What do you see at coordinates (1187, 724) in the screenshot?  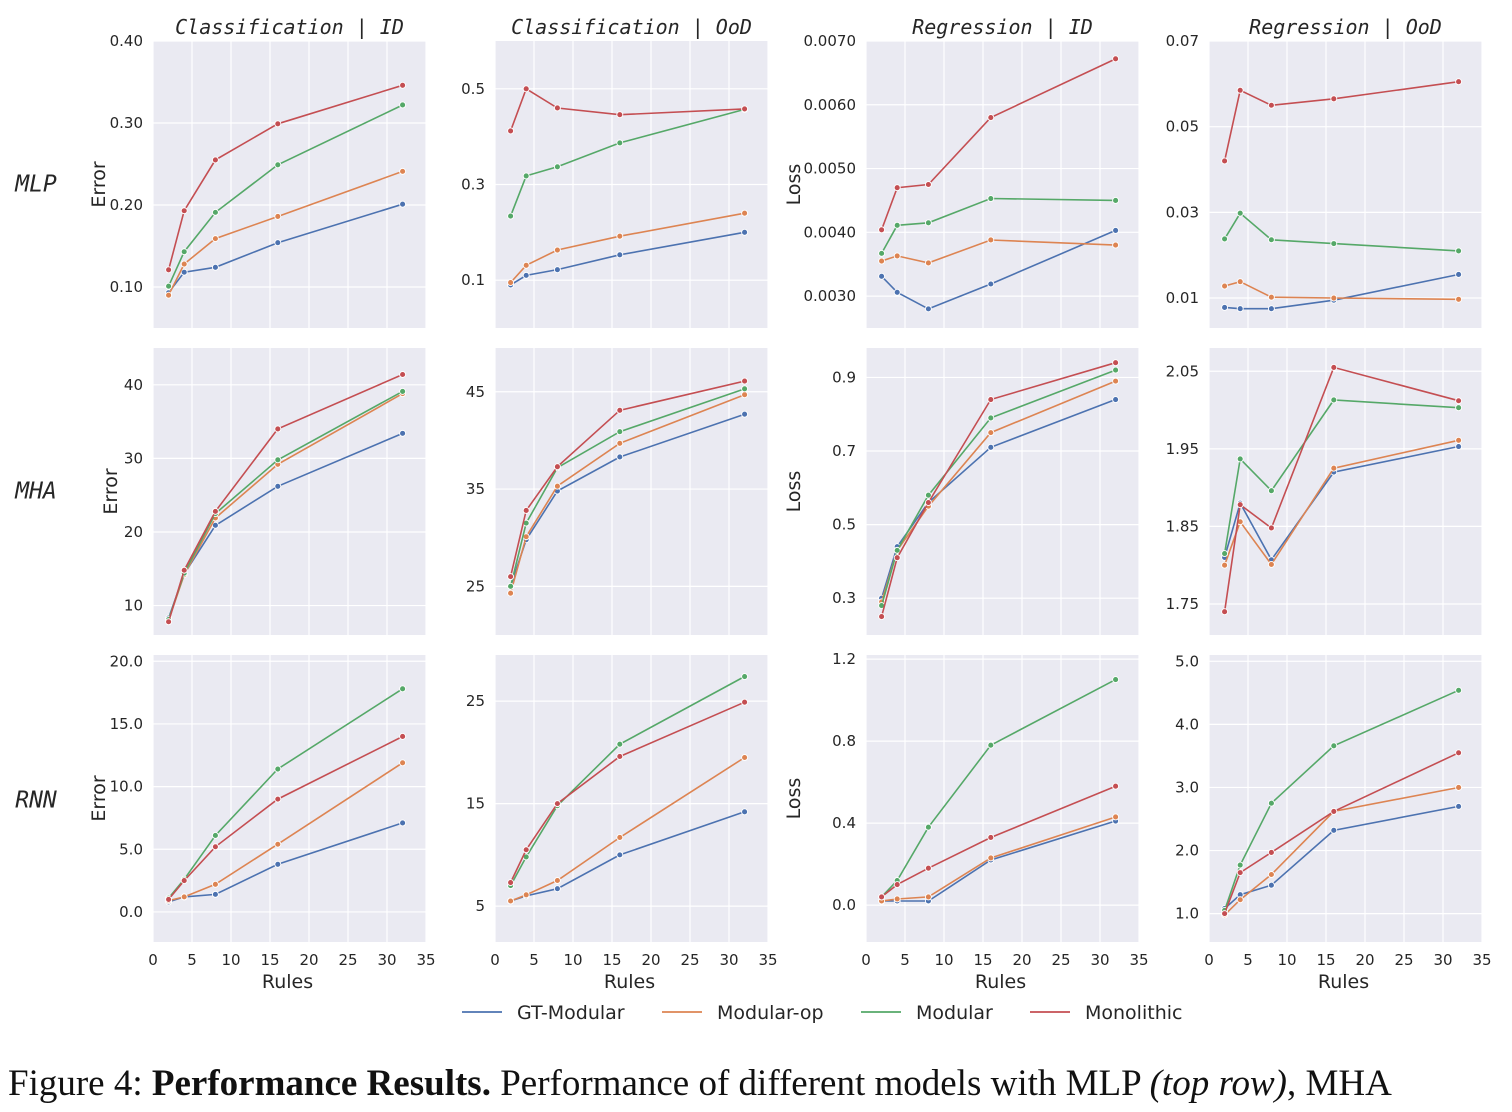 I see `y-tick-label: 4.0` at bounding box center [1187, 724].